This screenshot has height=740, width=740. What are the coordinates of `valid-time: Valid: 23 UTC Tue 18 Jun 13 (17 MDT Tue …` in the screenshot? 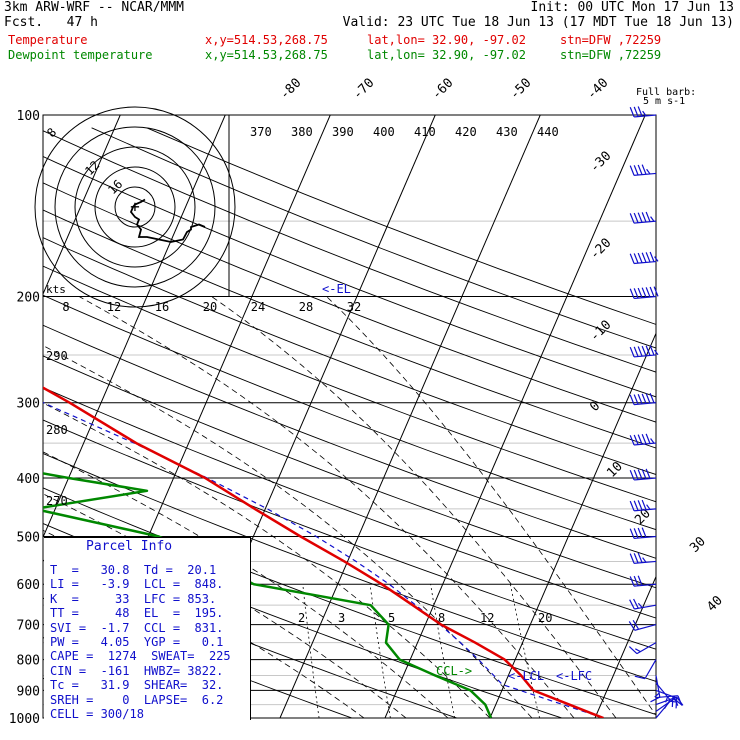 It's located at (538, 22).